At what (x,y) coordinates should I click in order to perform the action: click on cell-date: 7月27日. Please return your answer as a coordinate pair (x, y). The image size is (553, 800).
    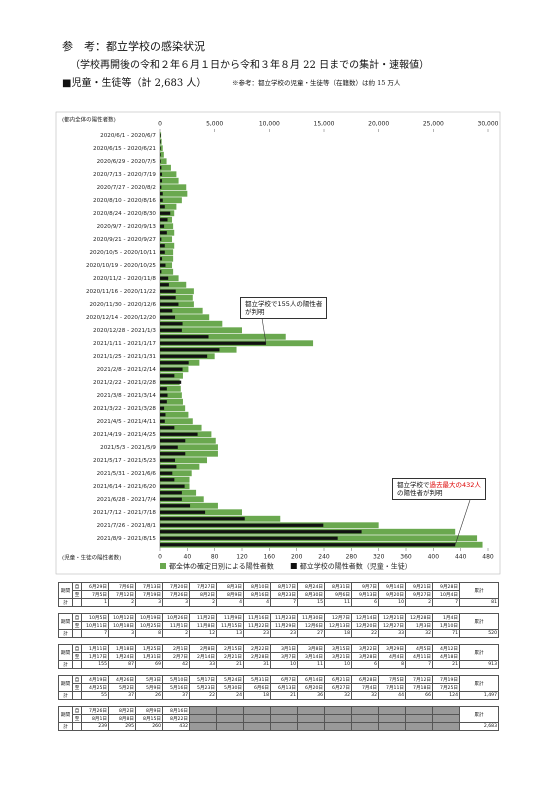
    Looking at the image, I should click on (203, 586).